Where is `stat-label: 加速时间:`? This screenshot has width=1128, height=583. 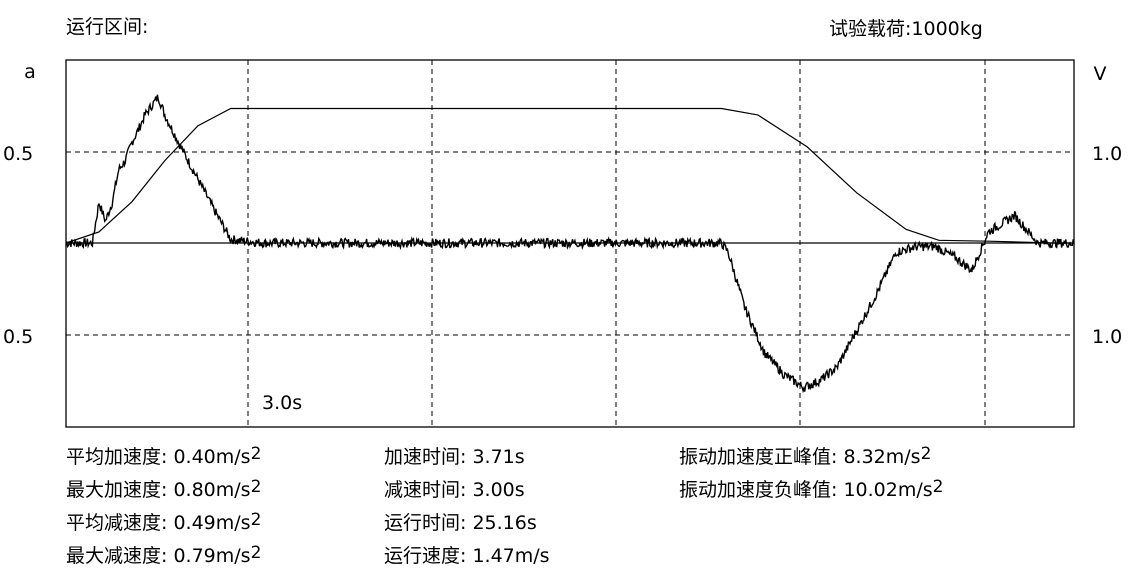
stat-label: 加速时间: is located at coordinates (425, 457).